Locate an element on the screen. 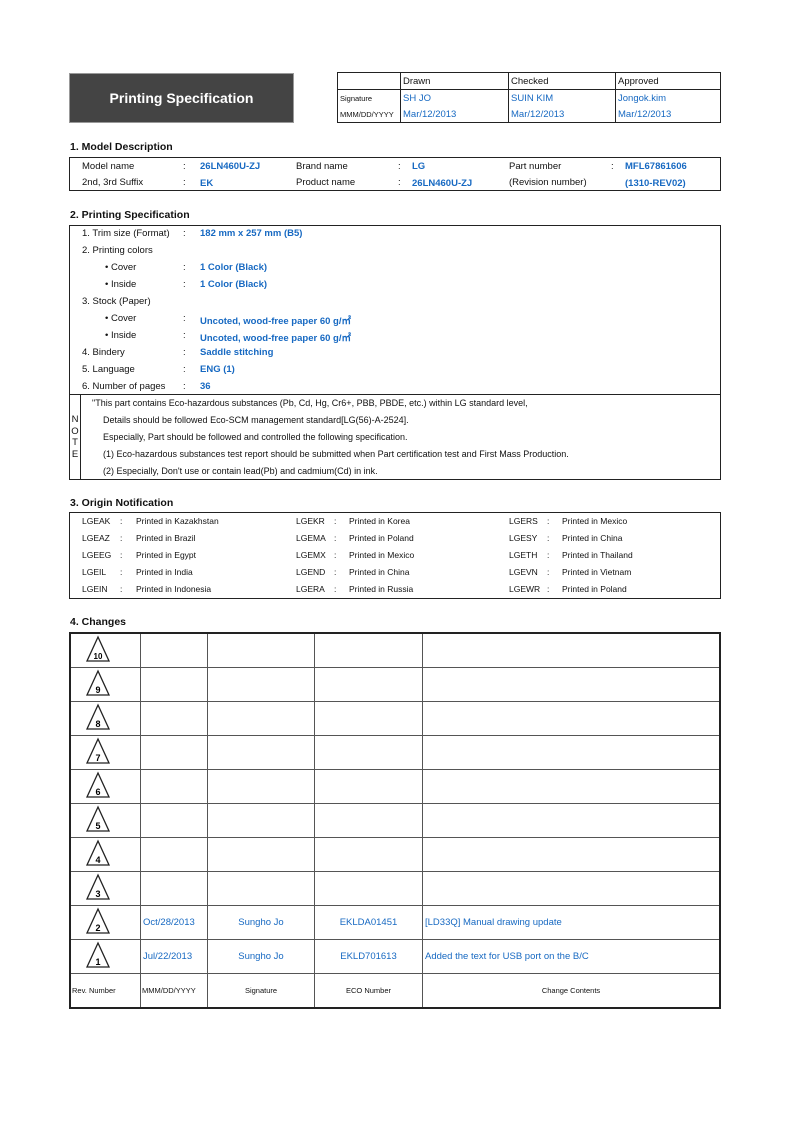 The image size is (802, 1133). change-eco: EKLDA01451 is located at coordinates (368, 922).